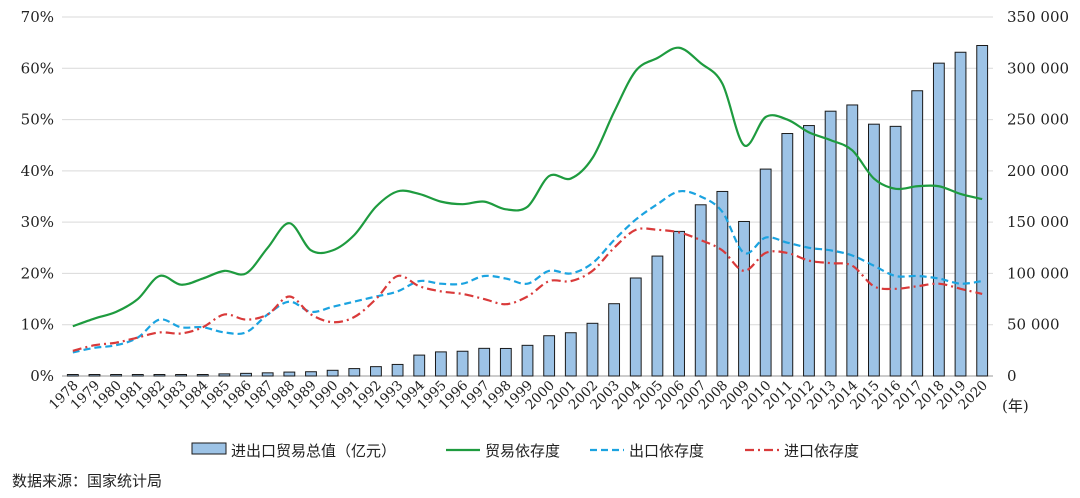  What do you see at coordinates (289, 374) in the screenshot?
I see `bar-1988` at bounding box center [289, 374].